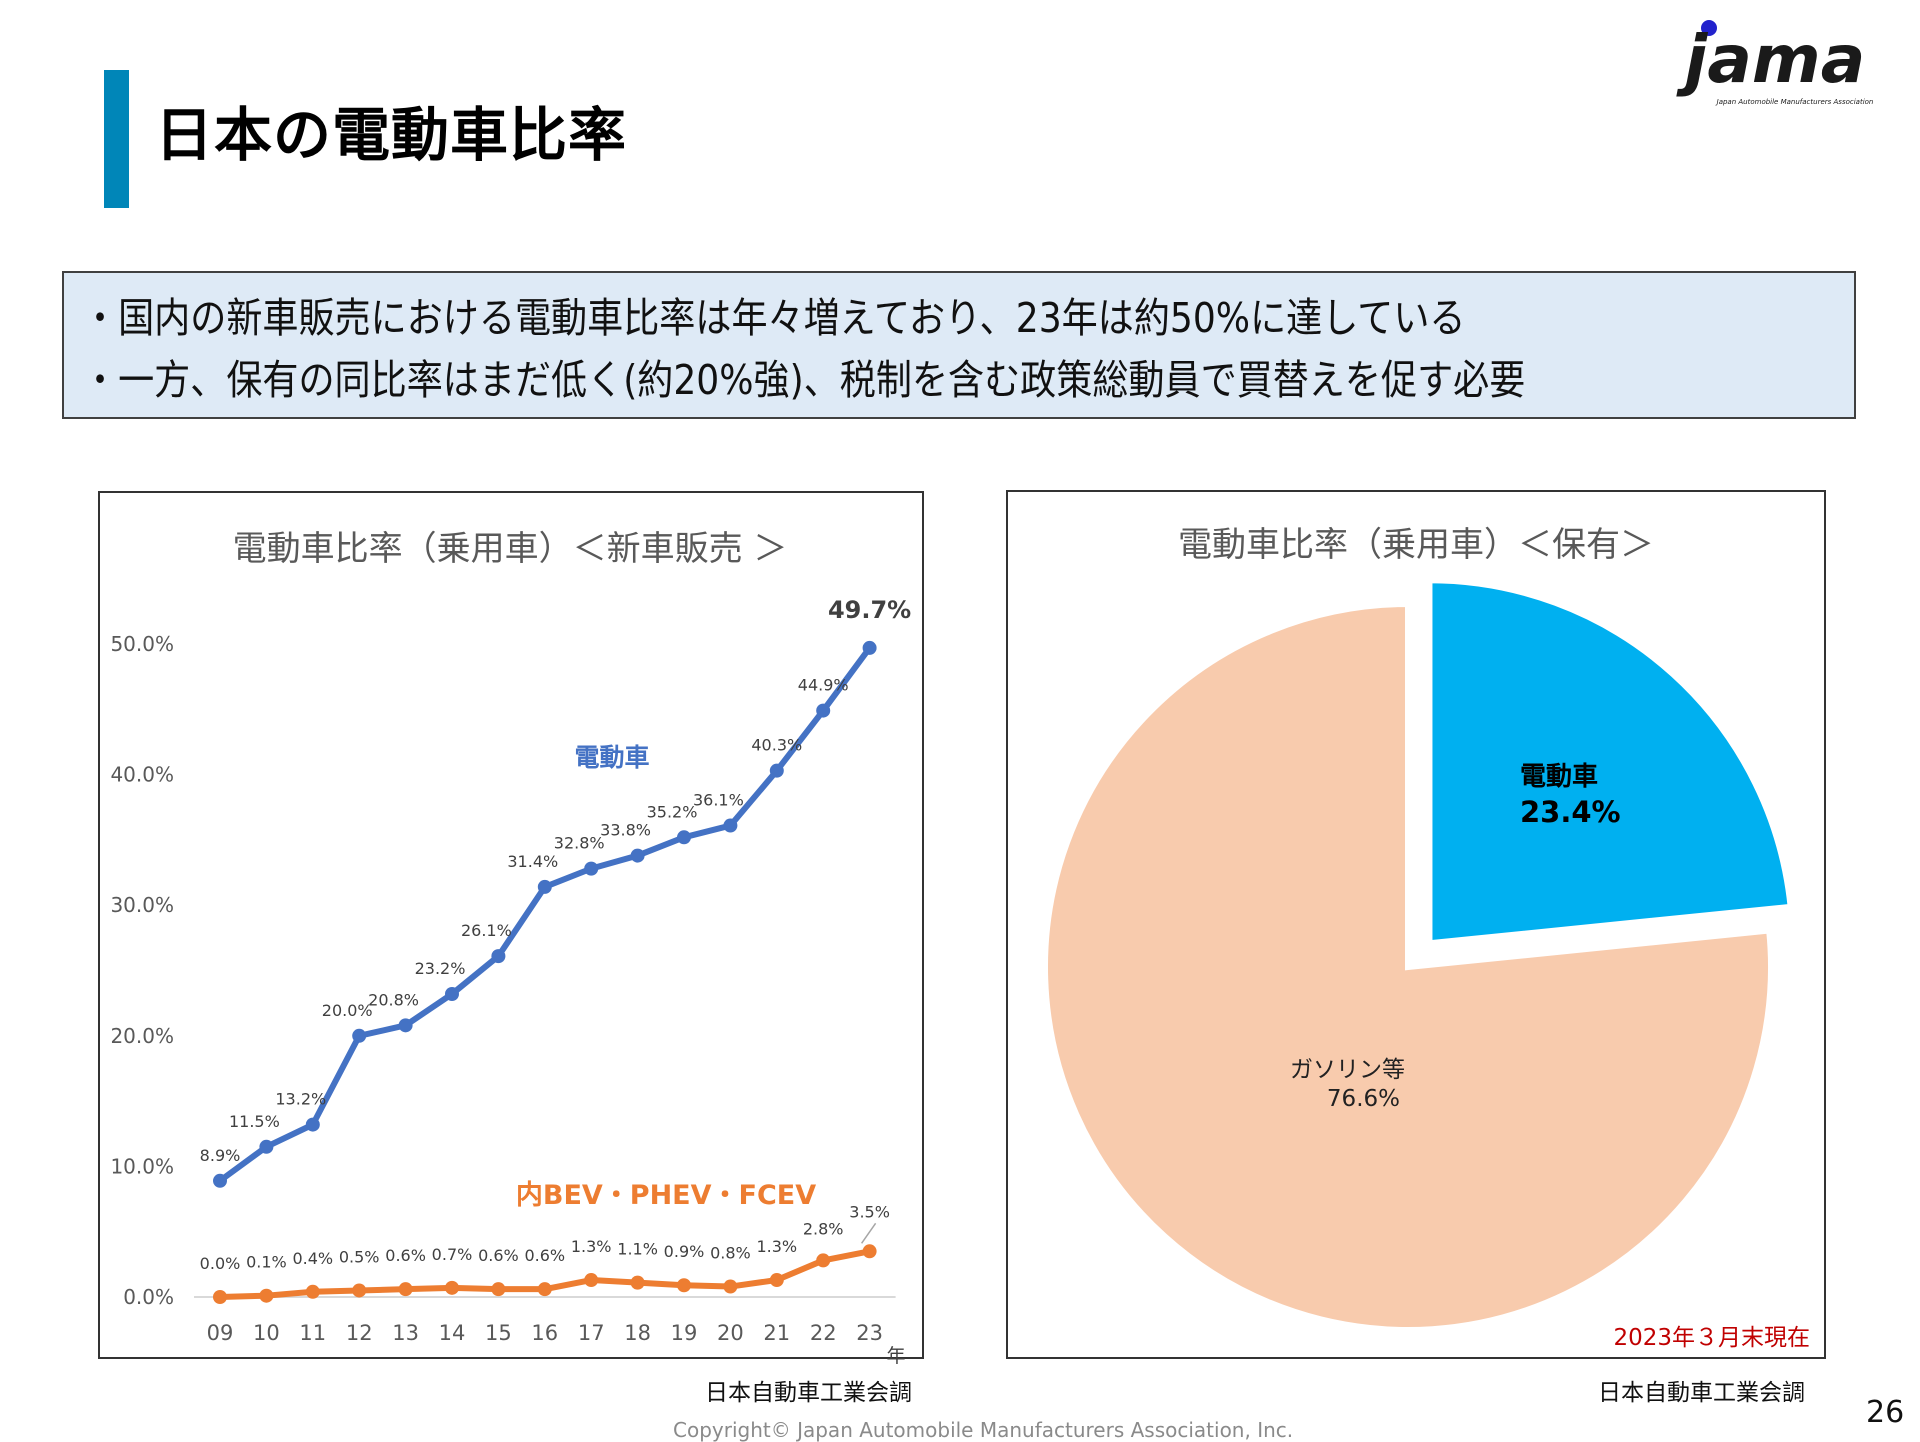  I want to click on data-label: 44.9%, so click(823, 685).